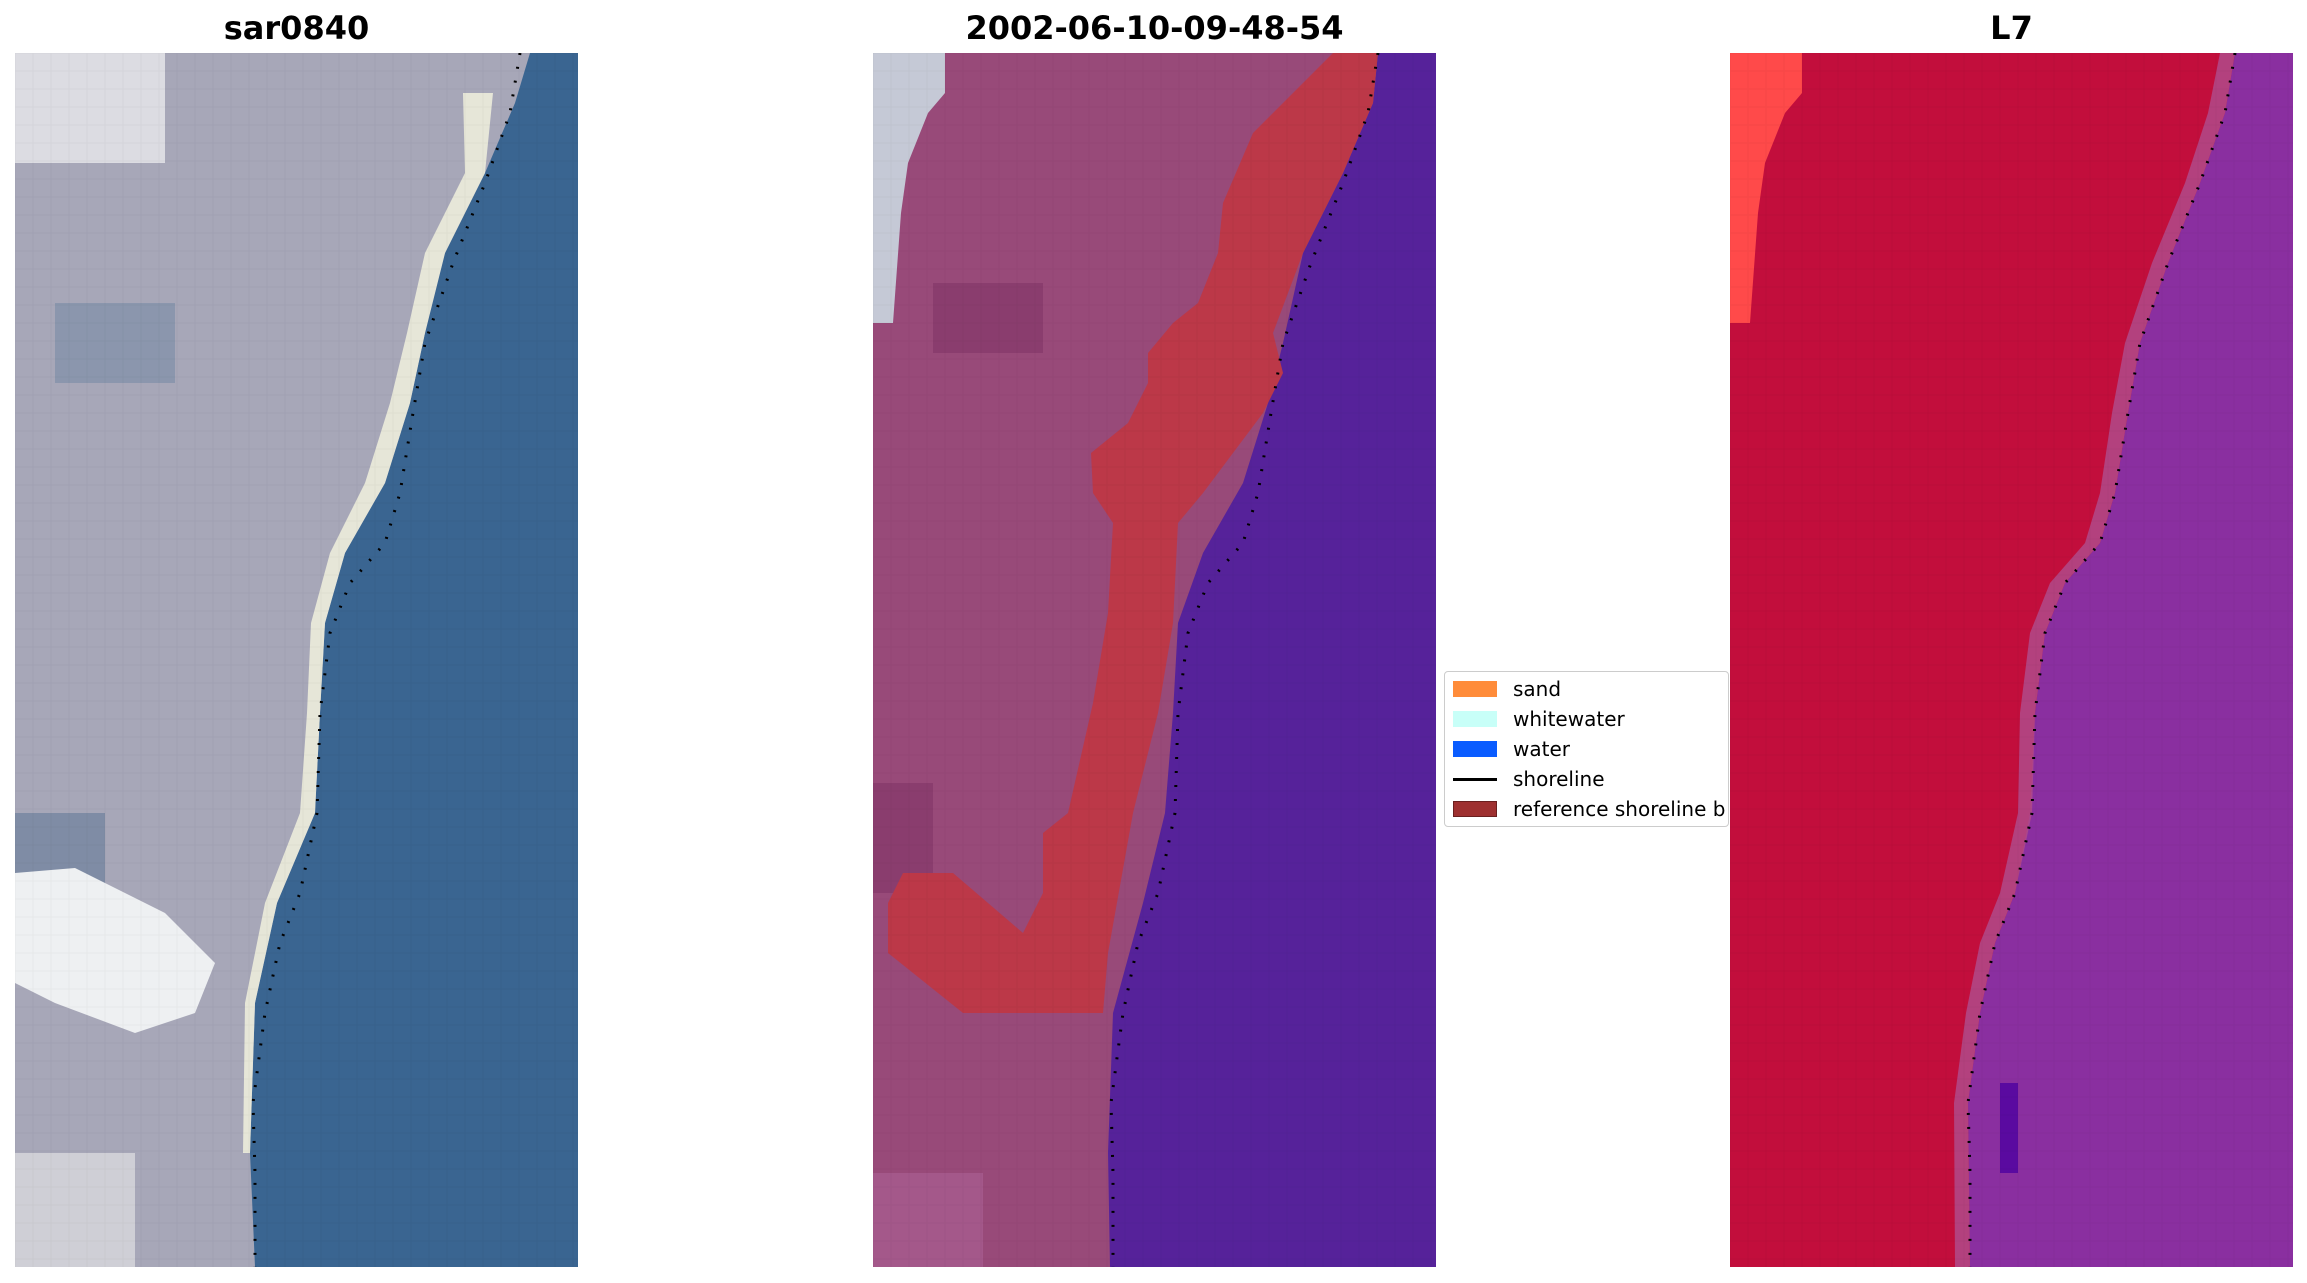 This screenshot has height=1283, width=2307. I want to click on legend-item-reference-shoreline: reference shoreline b, so click(1589, 809).